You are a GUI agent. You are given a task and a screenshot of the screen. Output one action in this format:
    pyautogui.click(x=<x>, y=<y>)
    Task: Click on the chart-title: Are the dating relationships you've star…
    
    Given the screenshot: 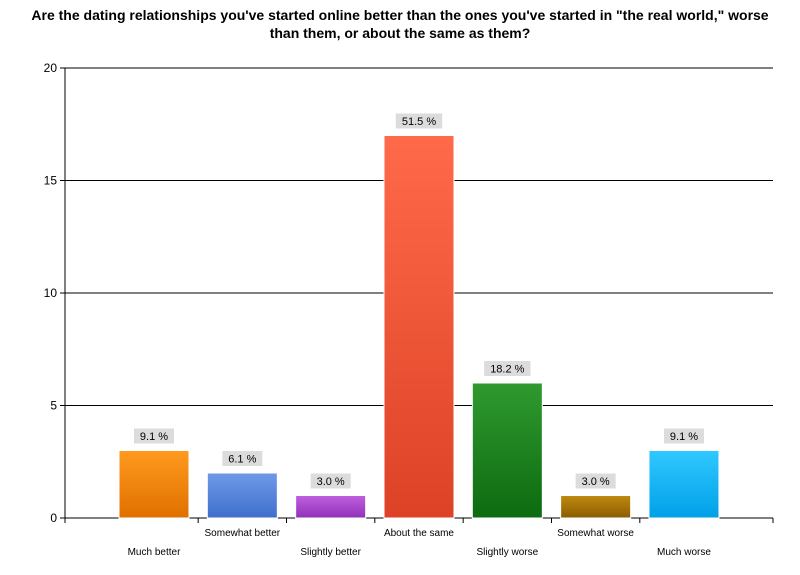 What is the action you would take?
    pyautogui.click(x=400, y=24)
    